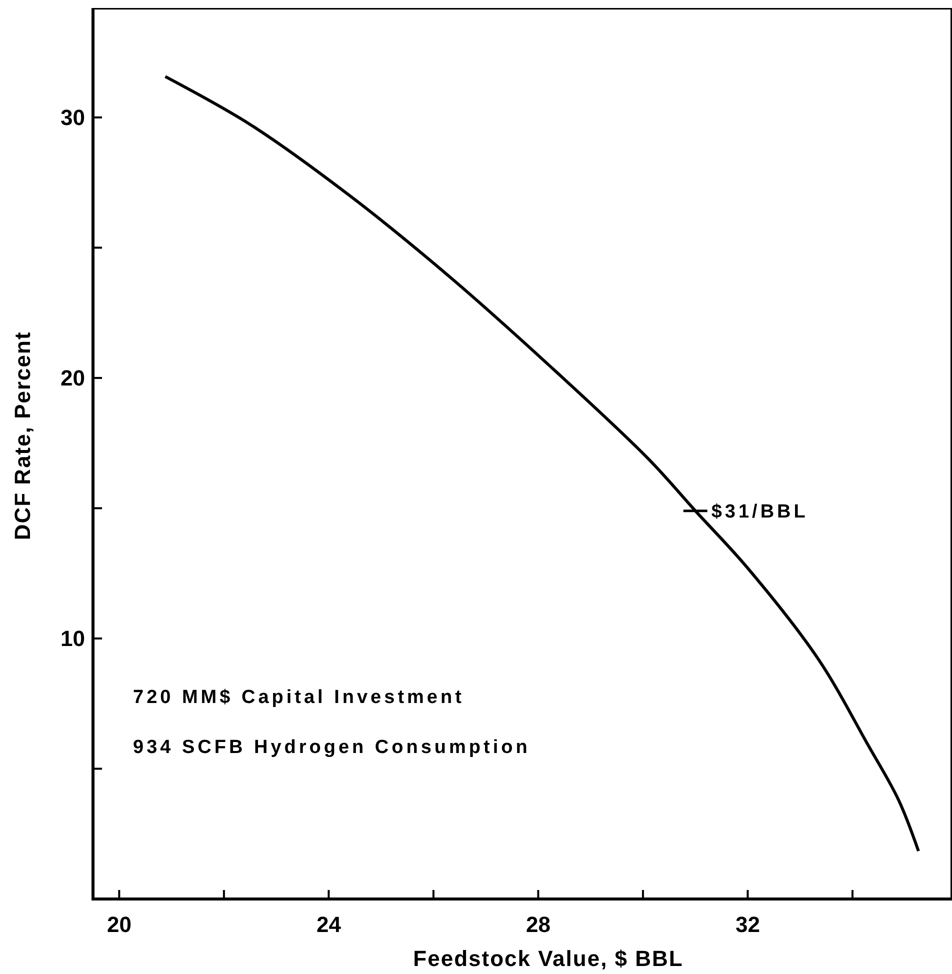  I want to click on y-tick-label: 30, so click(72, 117).